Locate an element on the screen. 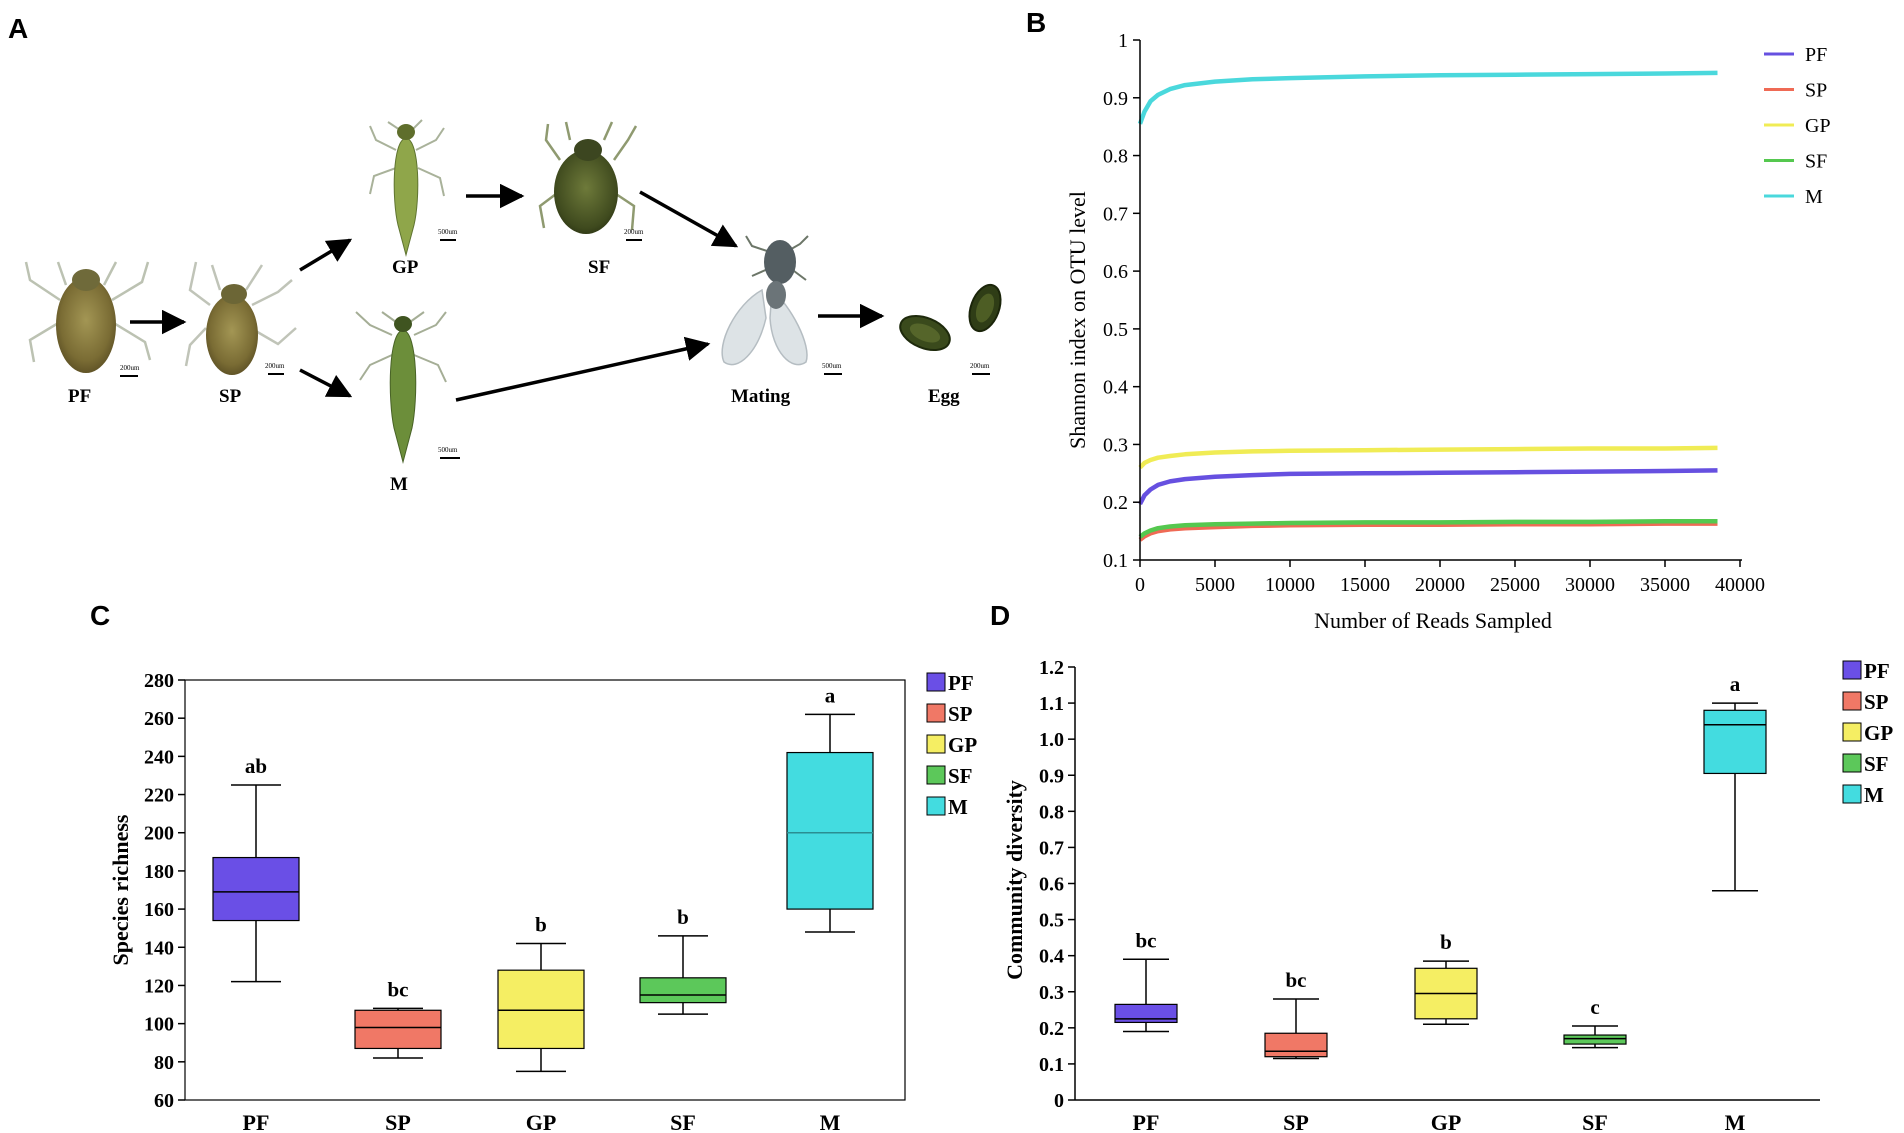 The image size is (1904, 1133). b-series-group is located at coordinates (1427, 306).